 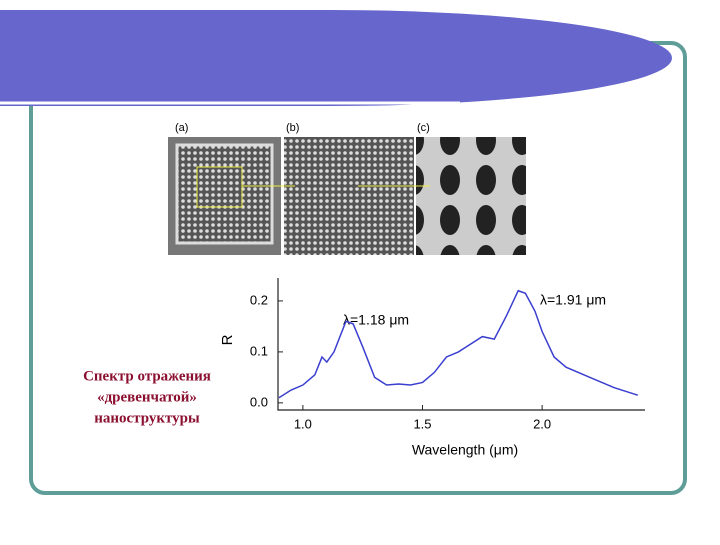 I want to click on y-axis-label: R, so click(x=227, y=339).